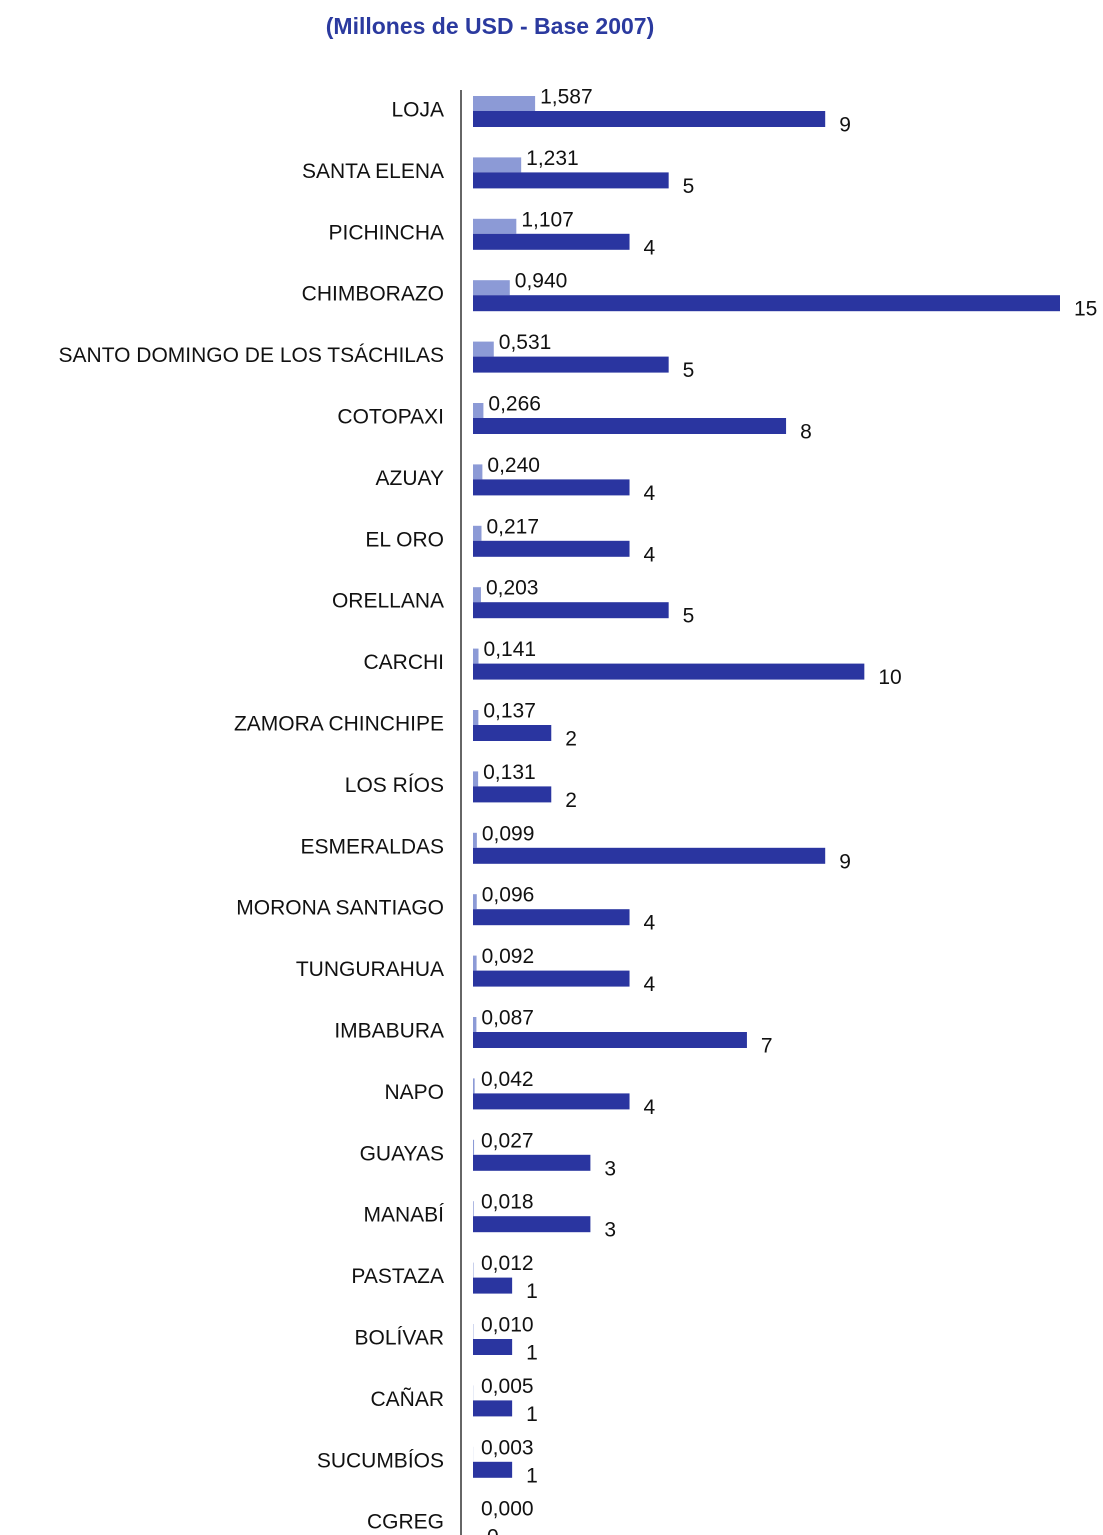 The height and width of the screenshot is (1535, 1103). What do you see at coordinates (541, 281) in the screenshot?
I see `data-label: 0,940` at bounding box center [541, 281].